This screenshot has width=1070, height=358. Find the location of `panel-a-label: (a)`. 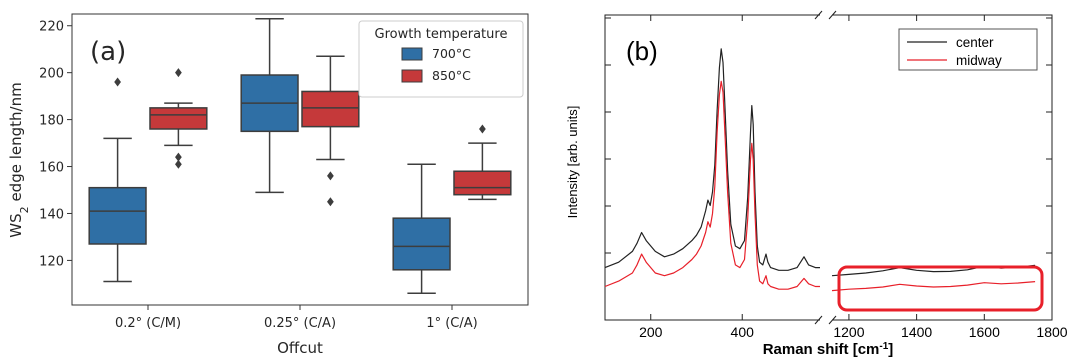

panel-a-label: (a) is located at coordinates (108, 52).